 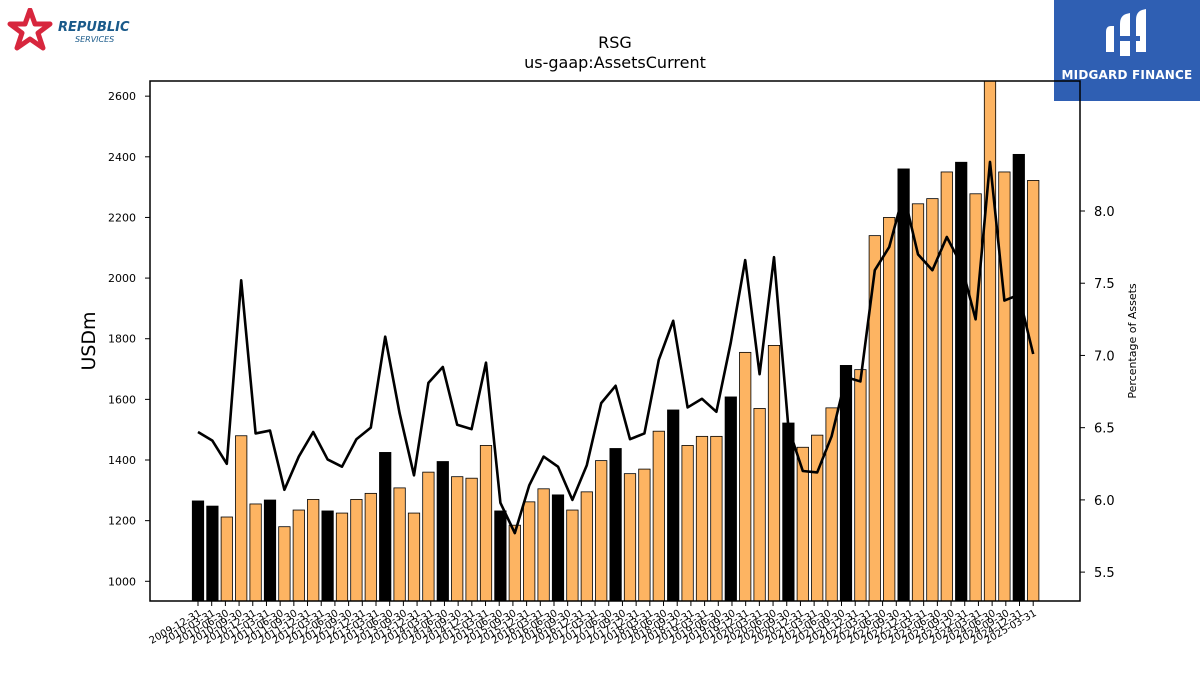 What do you see at coordinates (122, 96) in the screenshot?
I see `y-tick-label: 2600` at bounding box center [122, 96].